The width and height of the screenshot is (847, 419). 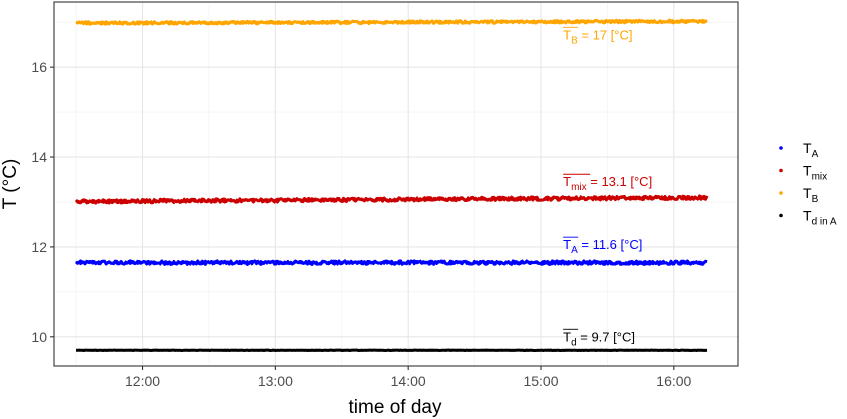 I want to click on legend-label: Tmix, so click(x=815, y=173).